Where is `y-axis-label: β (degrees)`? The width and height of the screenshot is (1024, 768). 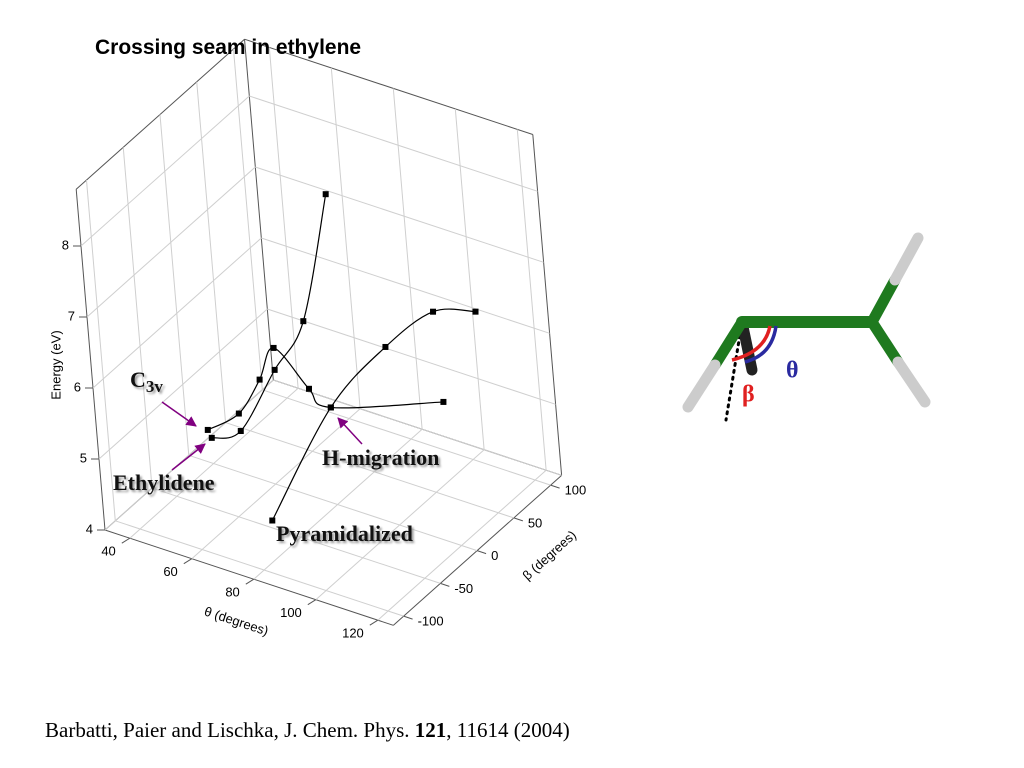 y-axis-label: β (degrees) is located at coordinates (549, 555).